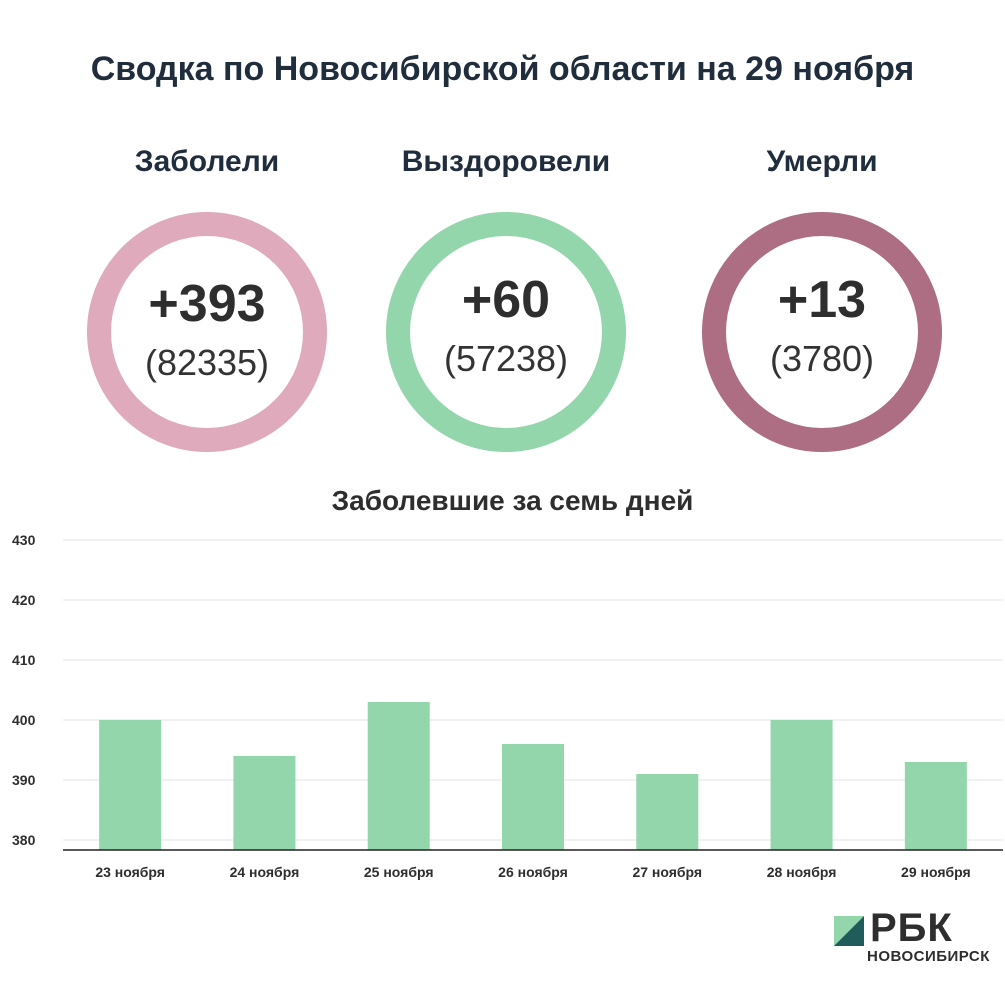 The height and width of the screenshot is (1005, 1005). I want to click on stat-infected-ring: +393 (82335), so click(207, 332).